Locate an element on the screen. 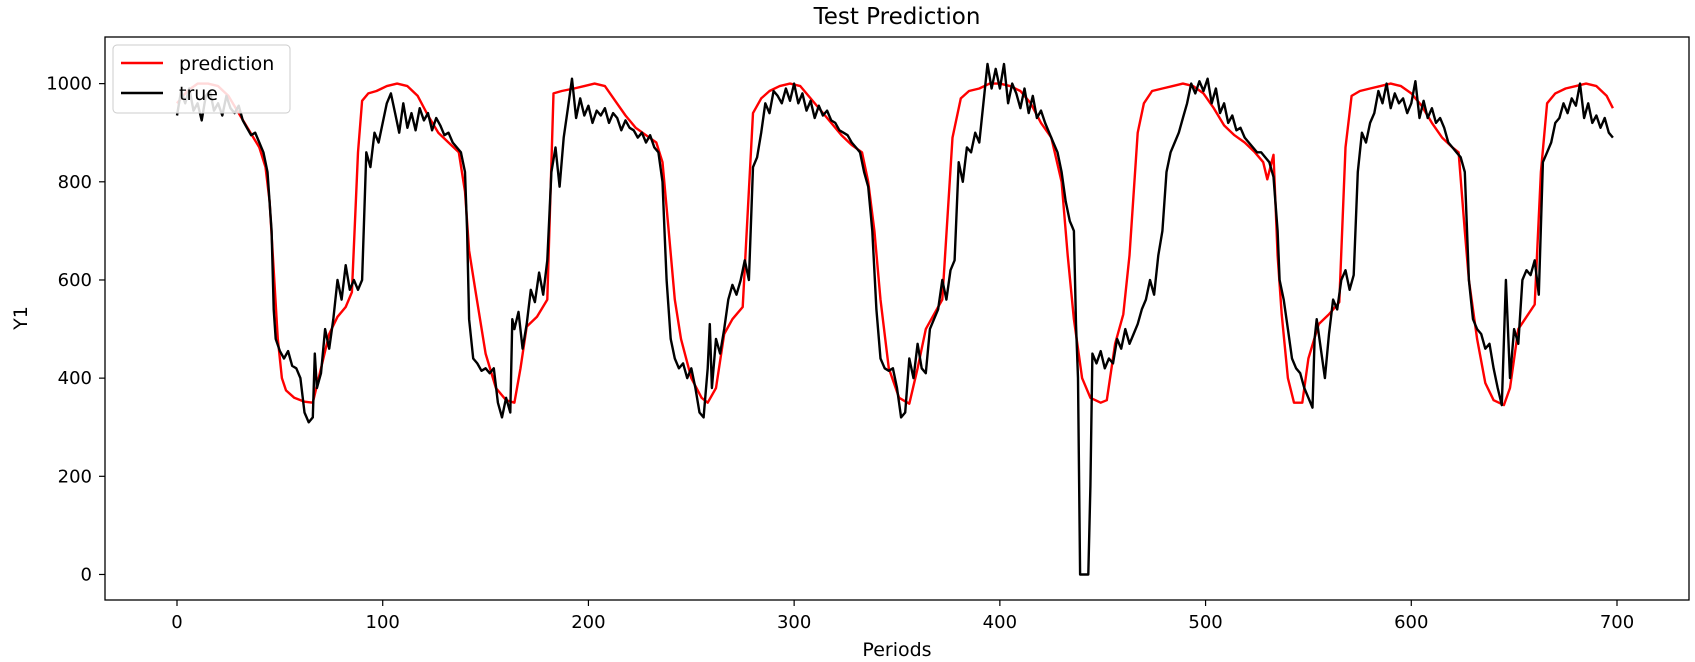 This screenshot has height=662, width=1695. x-tick-label: 100 is located at coordinates (383, 622).